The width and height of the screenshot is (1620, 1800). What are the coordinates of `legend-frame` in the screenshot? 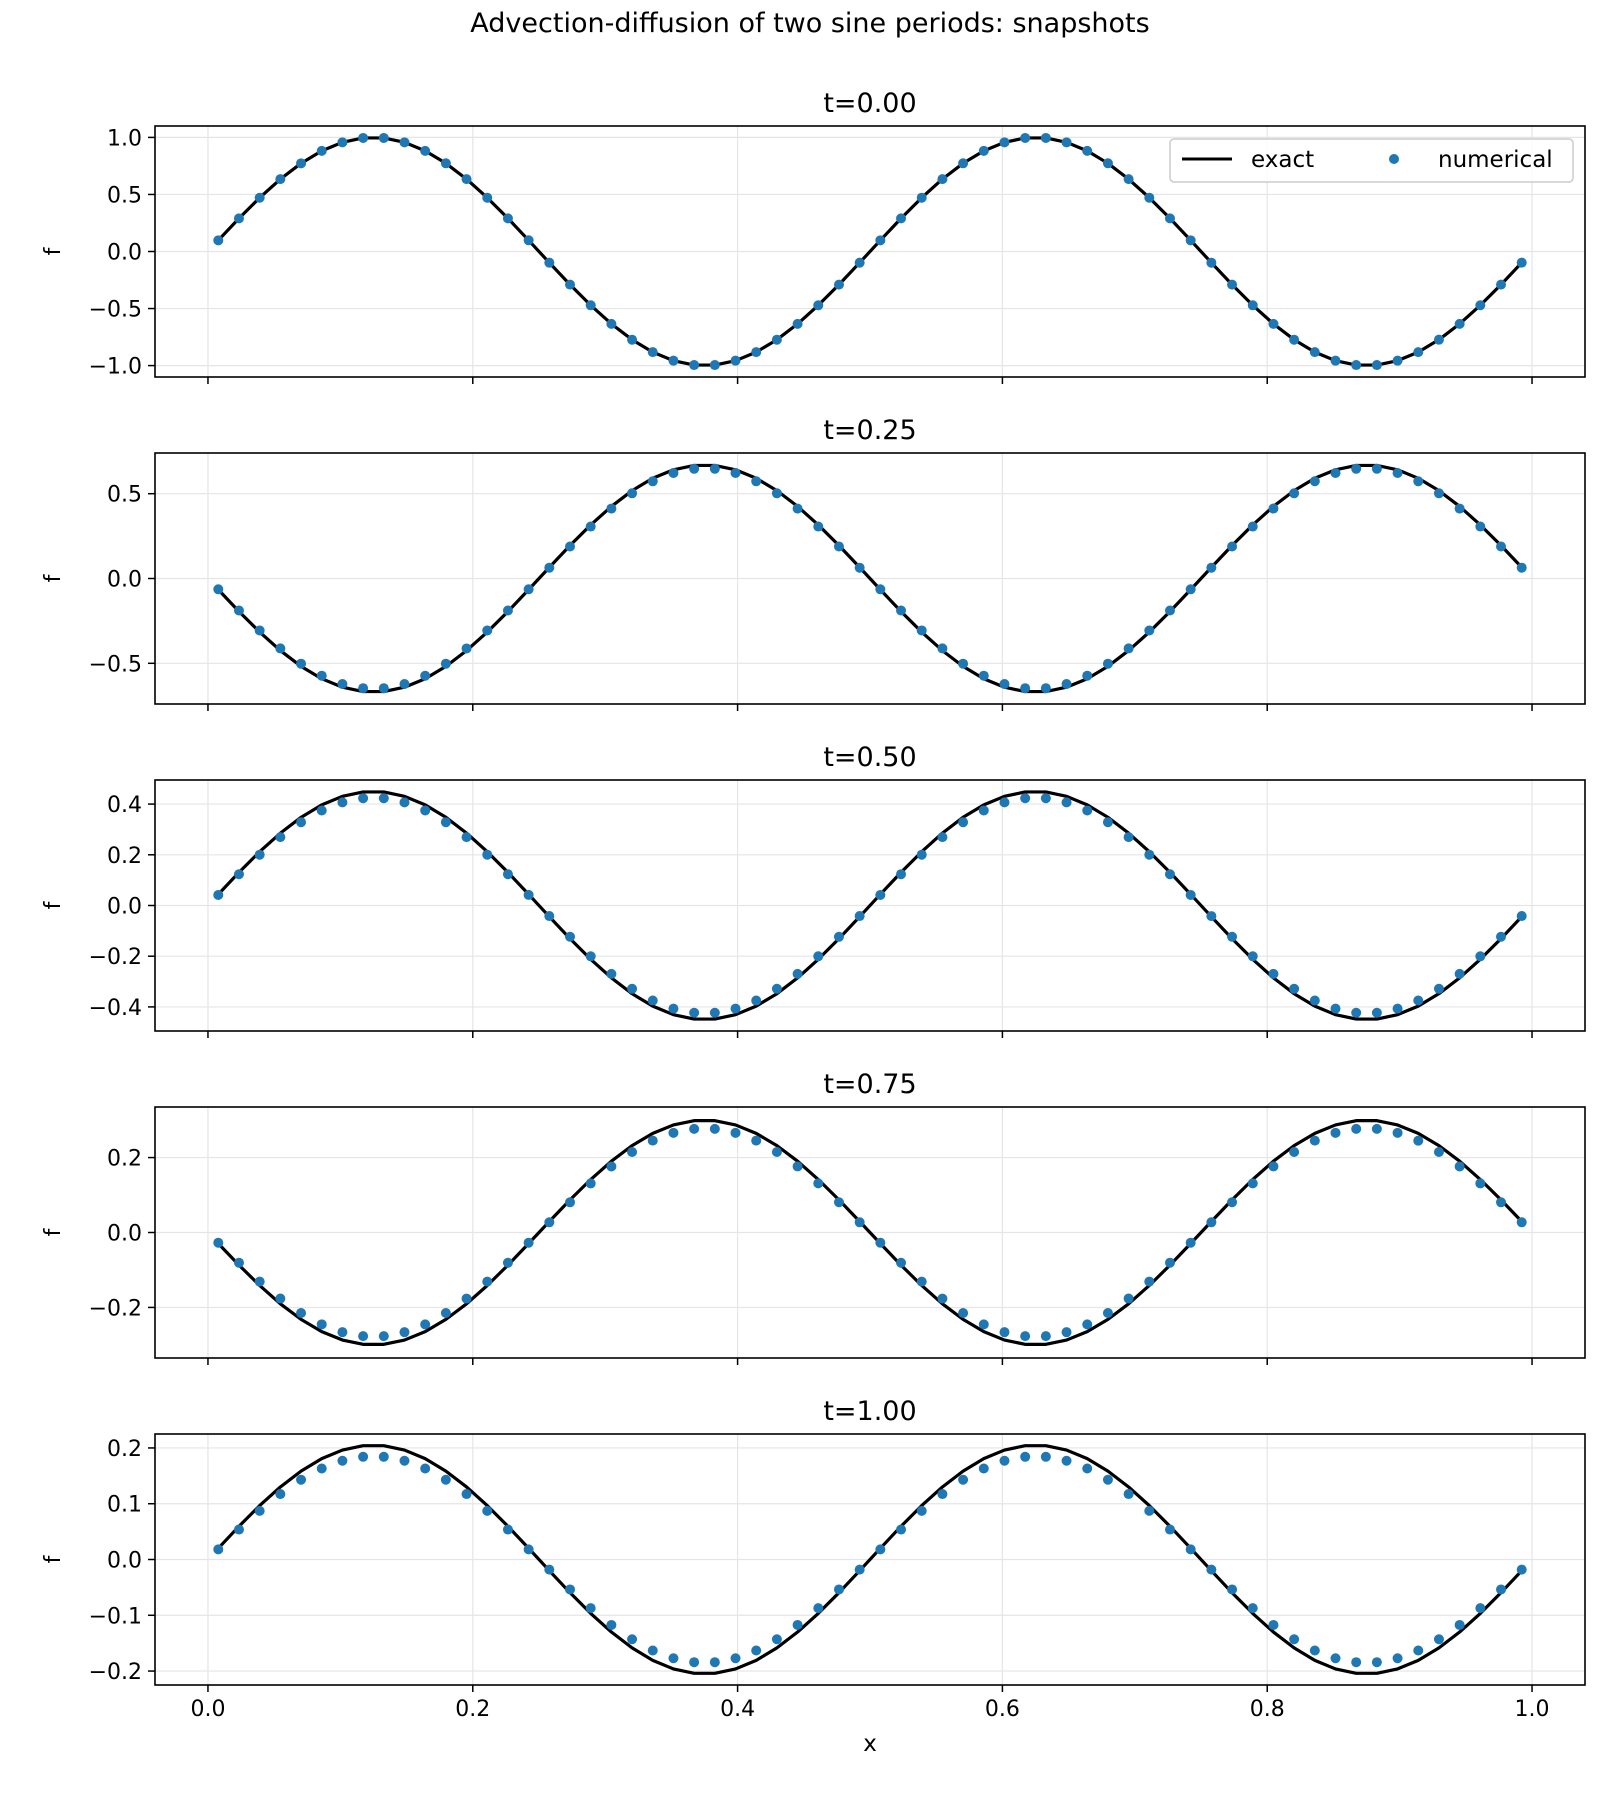 It's located at (1371, 160).